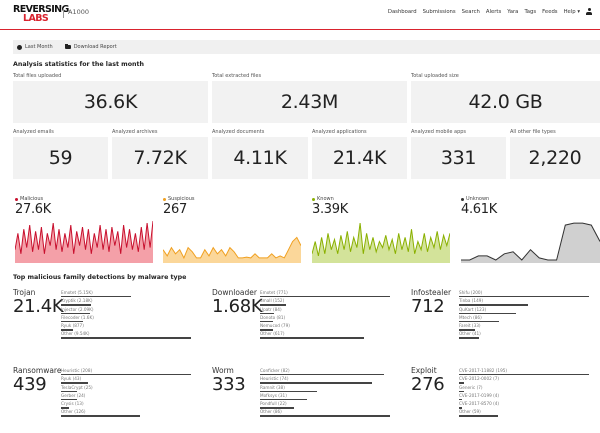  I want to click on stat-total-files-uploaded: Total files uploaded 36.6K, so click(110, 97).